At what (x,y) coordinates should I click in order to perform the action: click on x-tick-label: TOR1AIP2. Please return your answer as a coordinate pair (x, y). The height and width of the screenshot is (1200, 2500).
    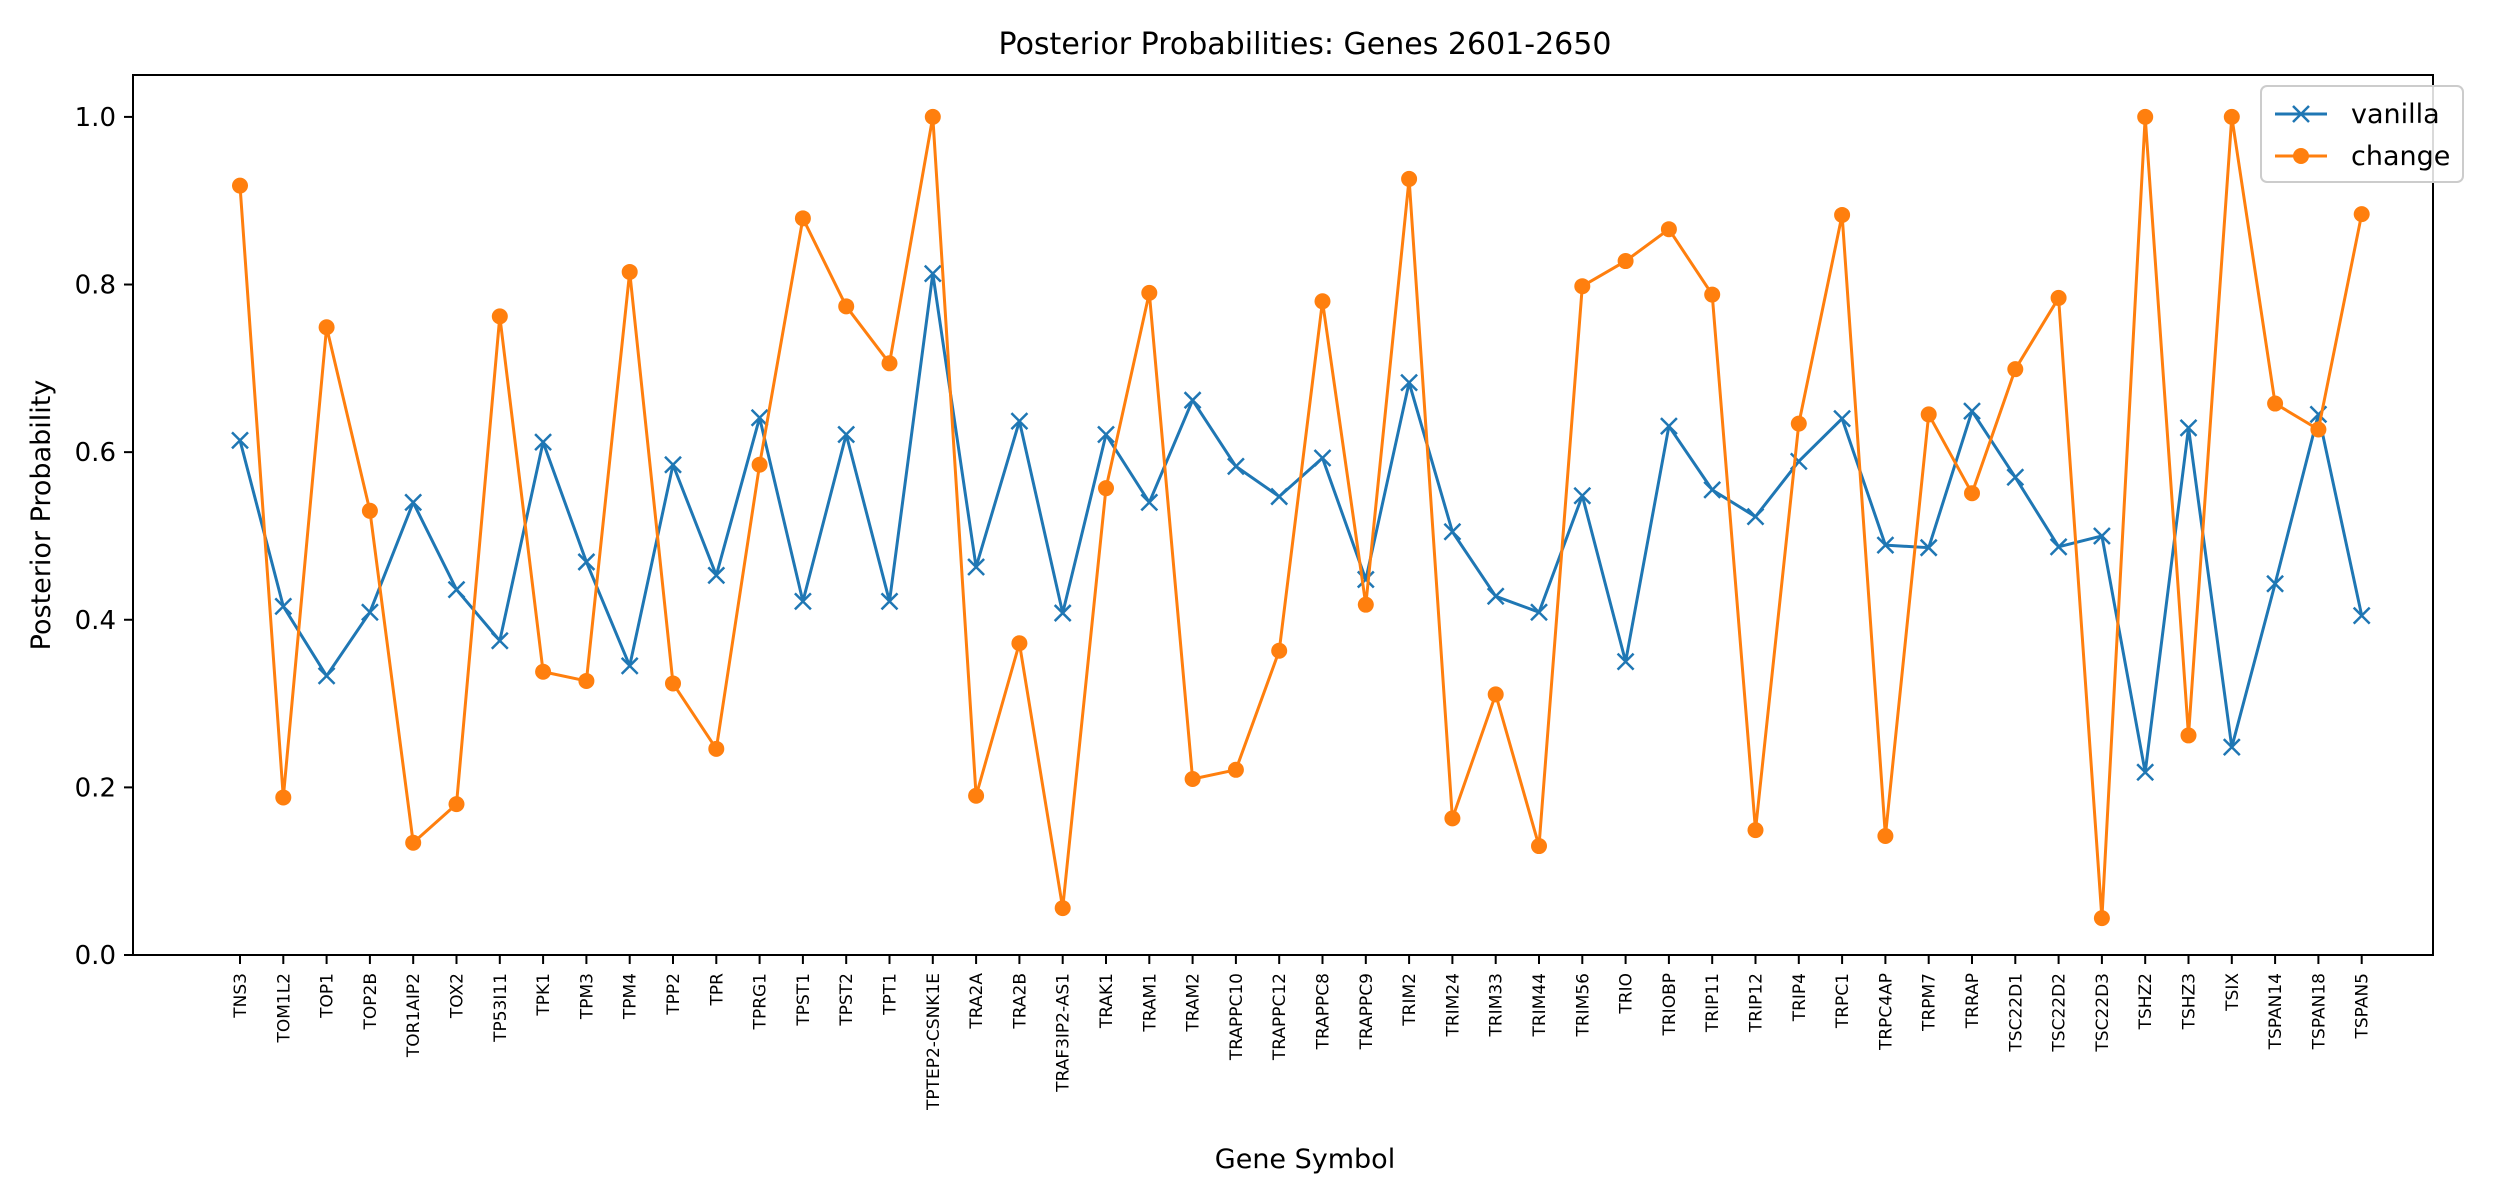
    Looking at the image, I should click on (414, 1015).